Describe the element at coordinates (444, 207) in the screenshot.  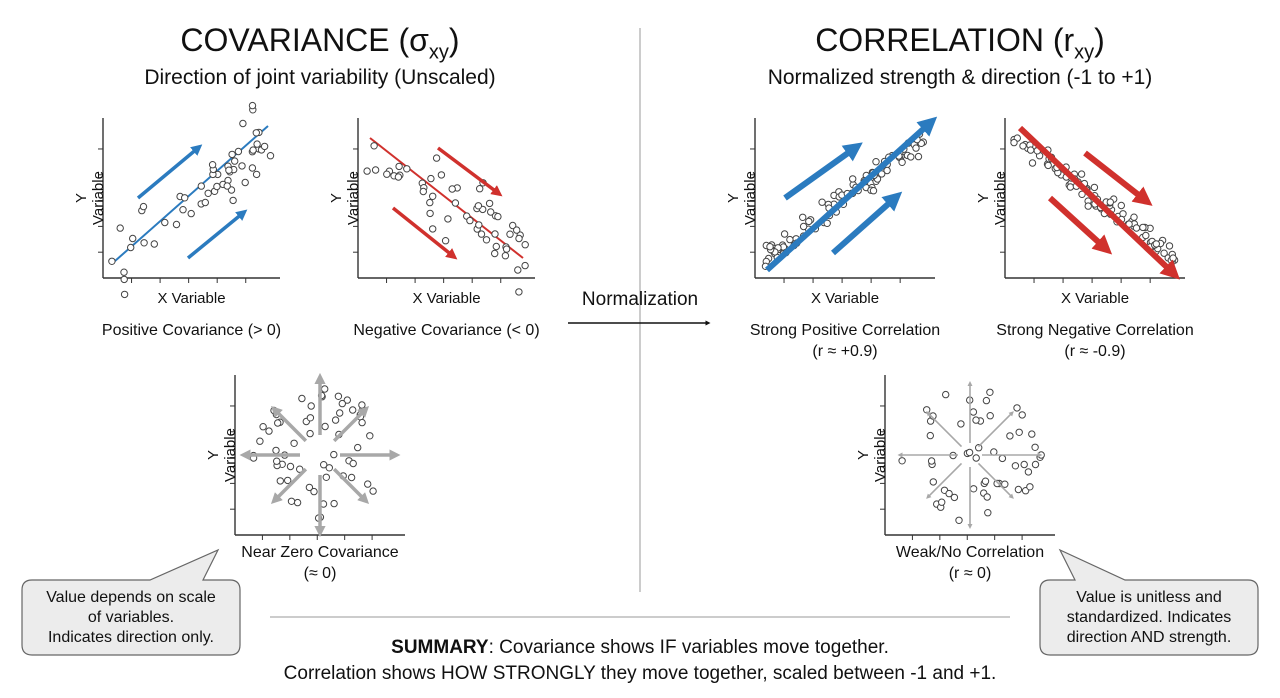
I see `scatter-plot-neg` at that location.